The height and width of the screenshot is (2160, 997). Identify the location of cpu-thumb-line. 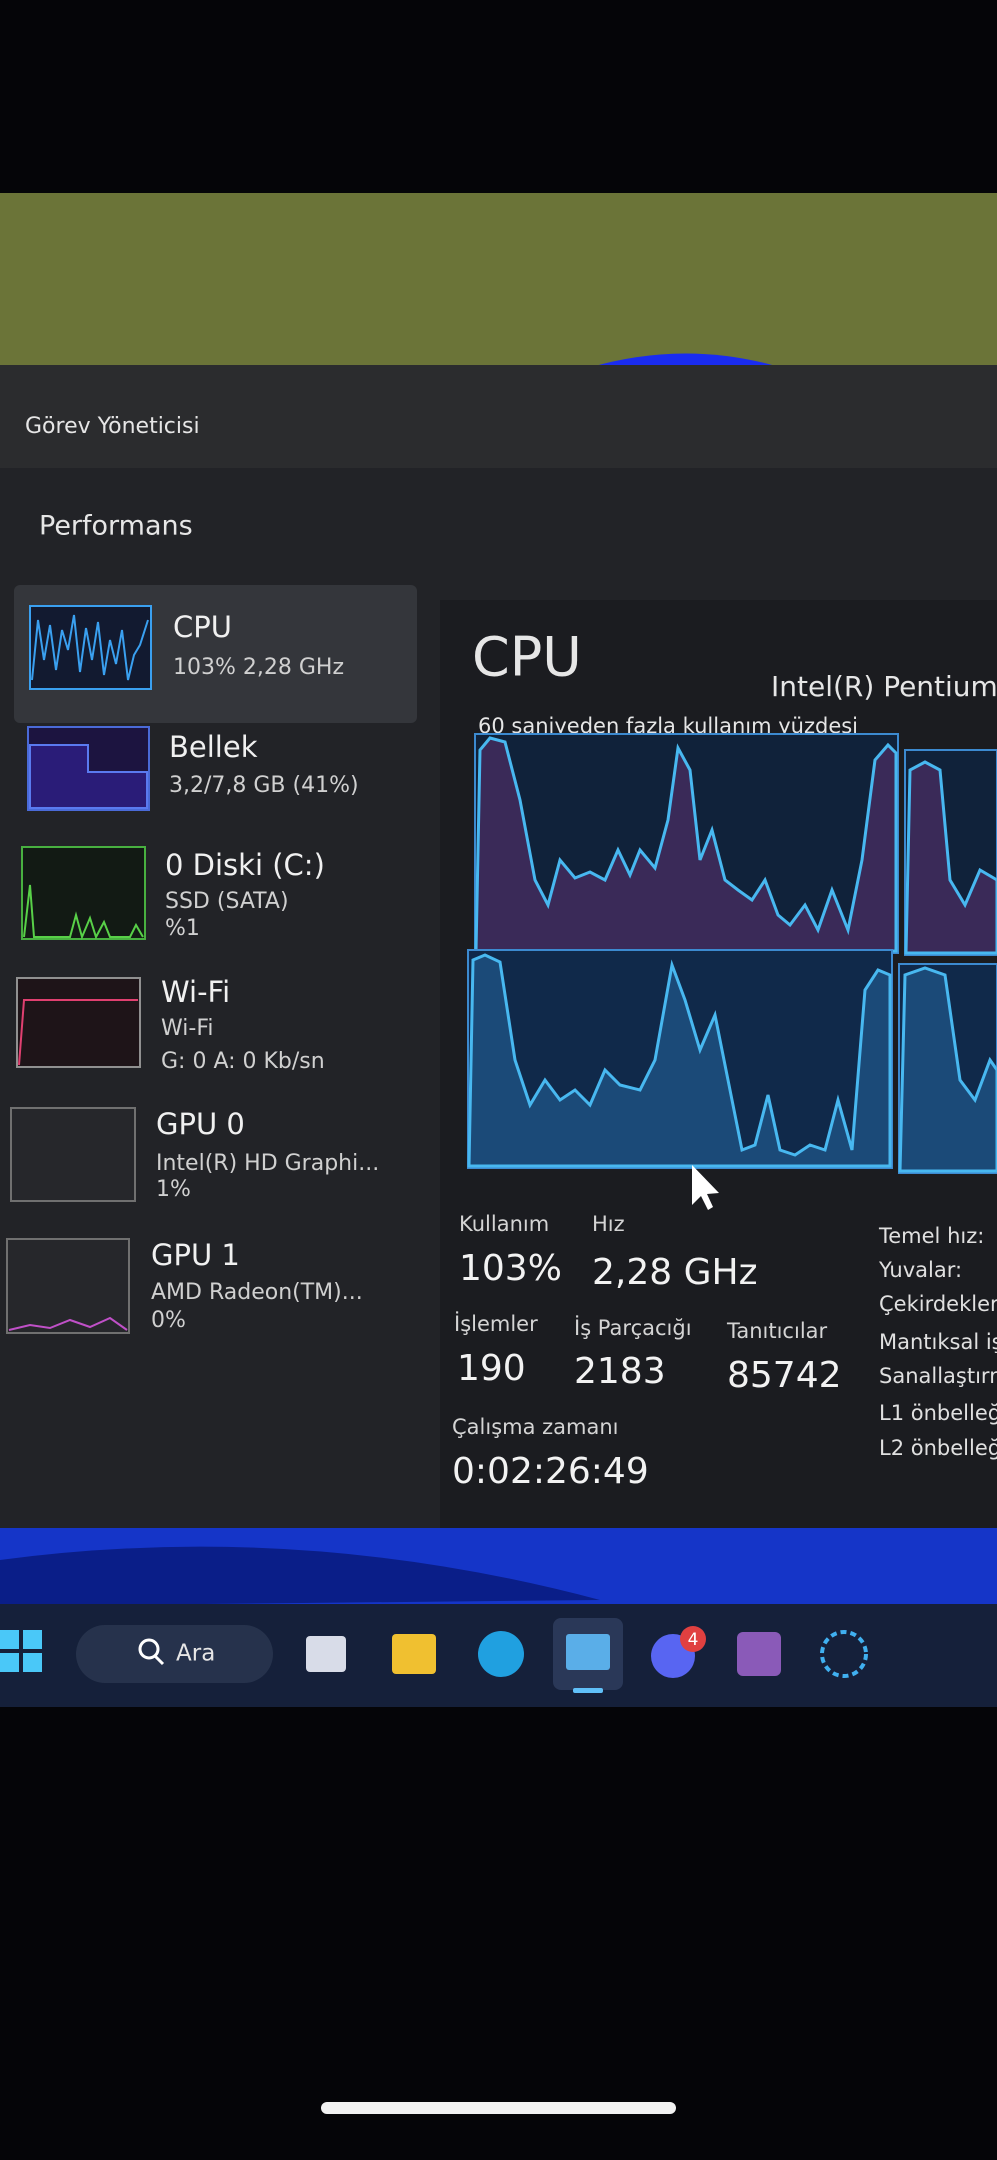
(90, 647).